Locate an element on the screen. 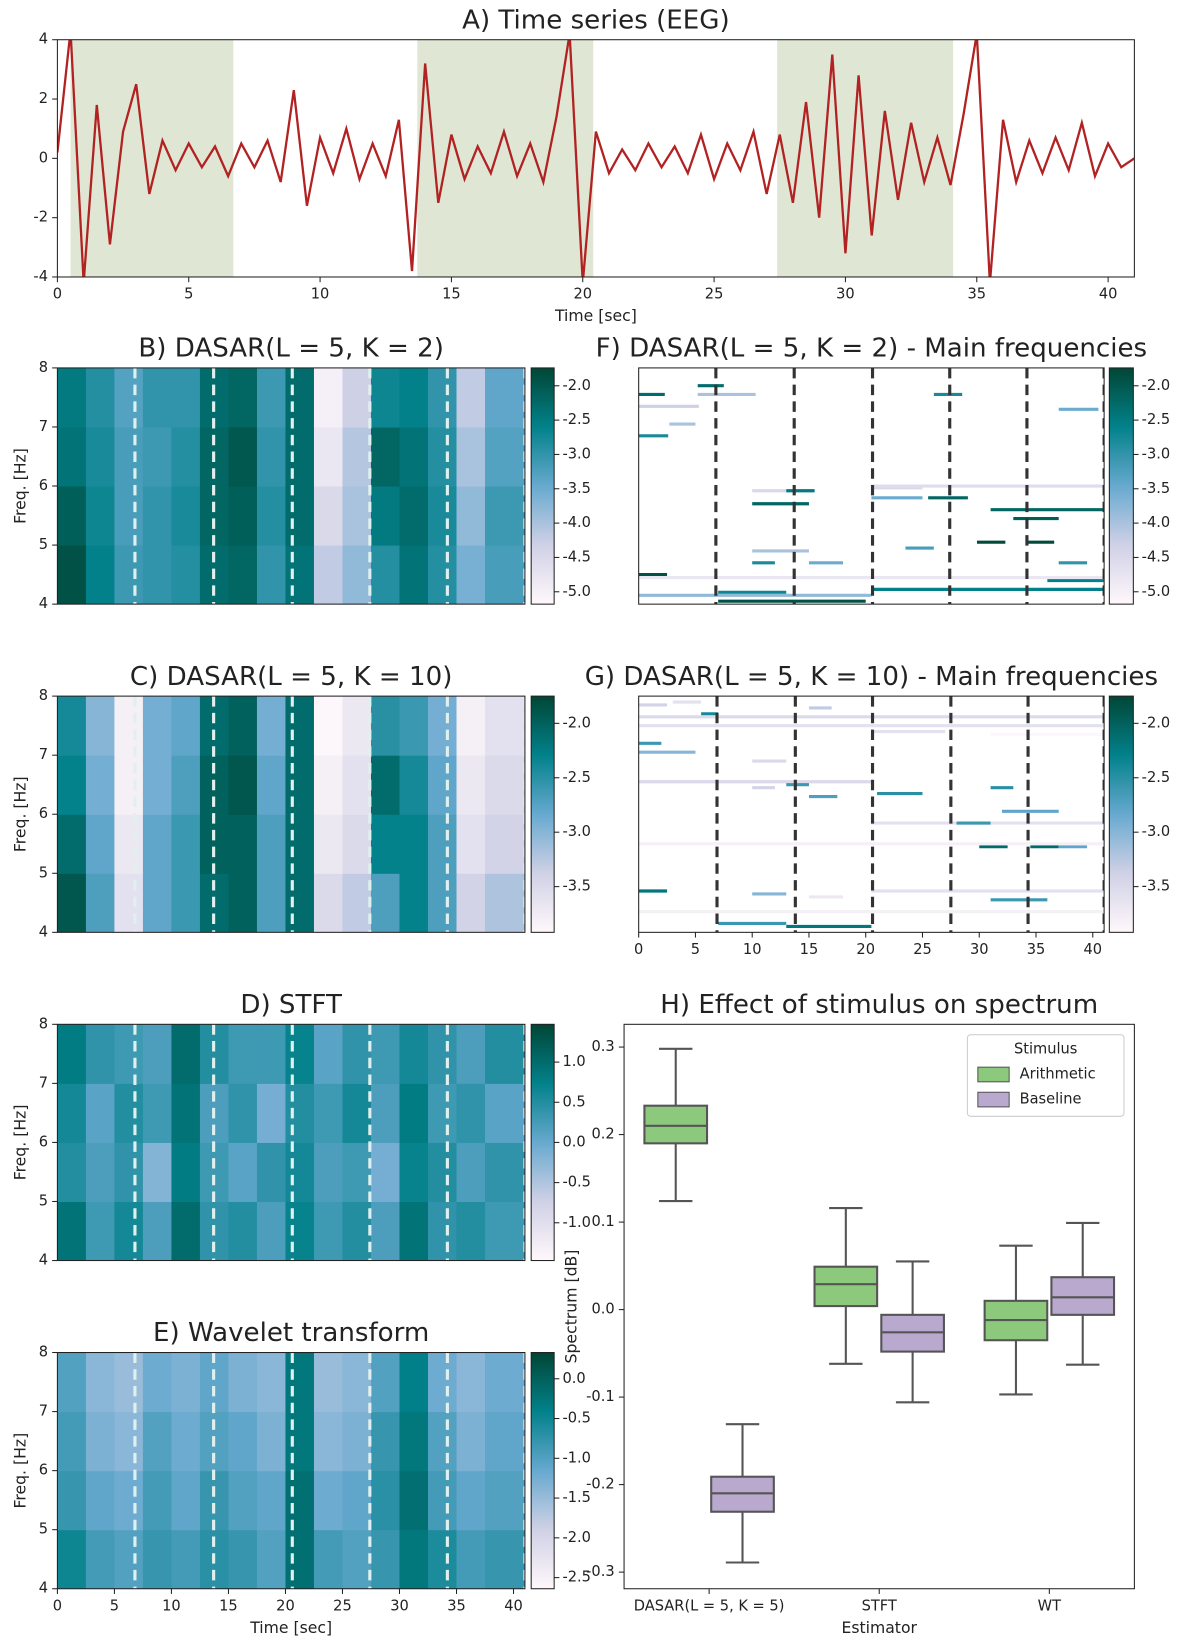  legend-label: Baseline is located at coordinates (1051, 1099).